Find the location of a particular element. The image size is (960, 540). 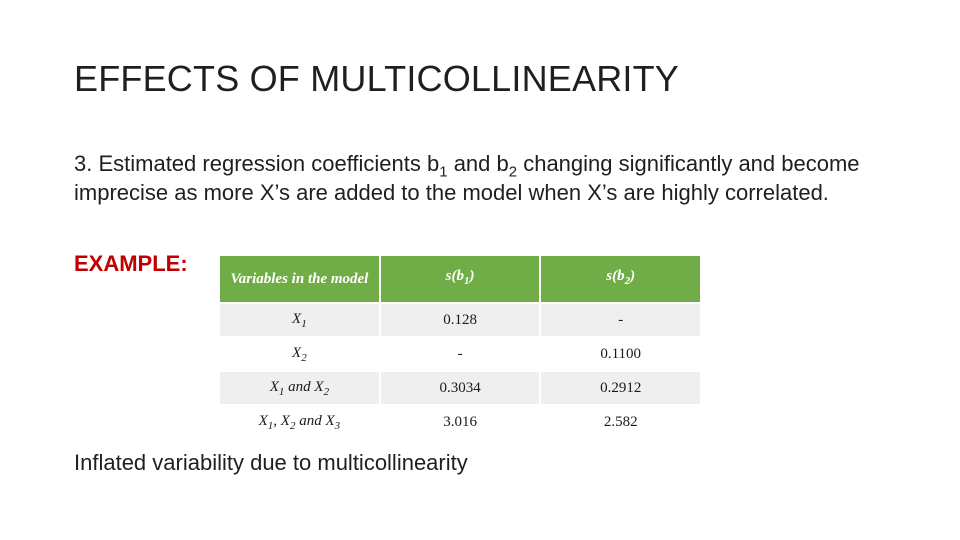

cell-s-b2: - is located at coordinates (620, 320).